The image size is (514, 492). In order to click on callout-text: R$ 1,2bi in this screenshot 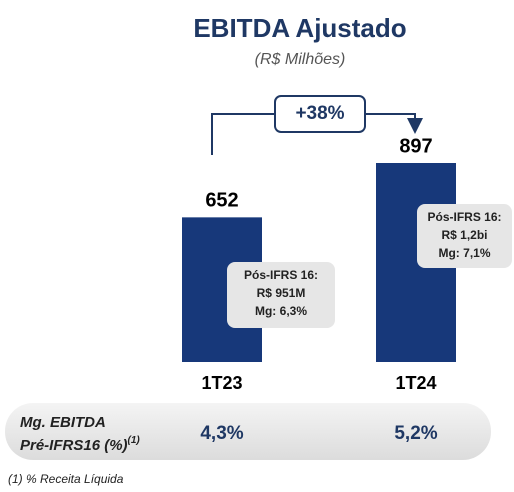, I will do `click(464, 235)`.